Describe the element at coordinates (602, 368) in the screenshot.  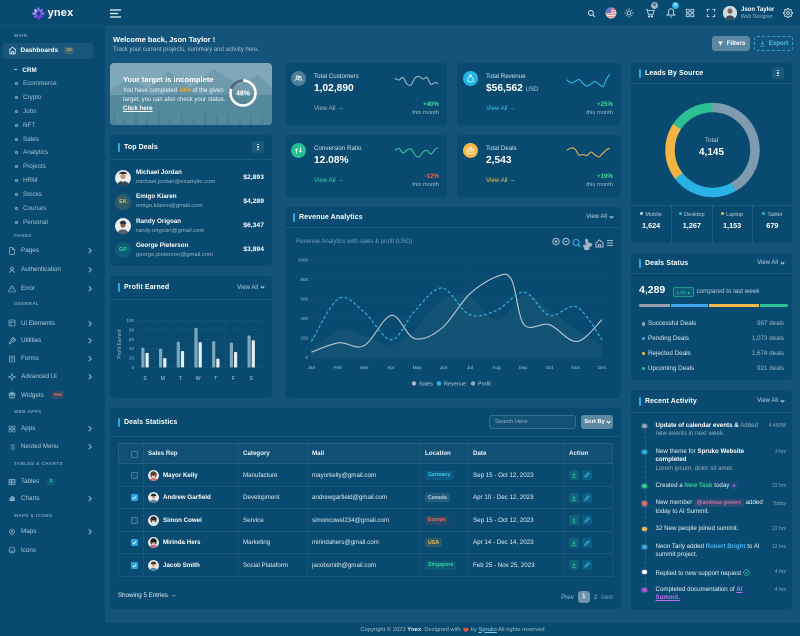
I see `svg-text: Dec` at that location.